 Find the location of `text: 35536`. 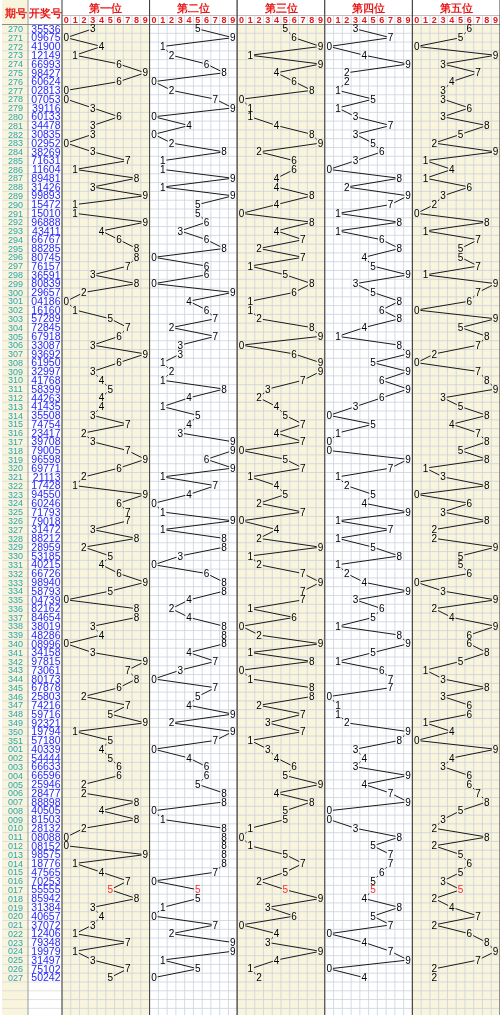

text: 35536 is located at coordinates (46, 28).